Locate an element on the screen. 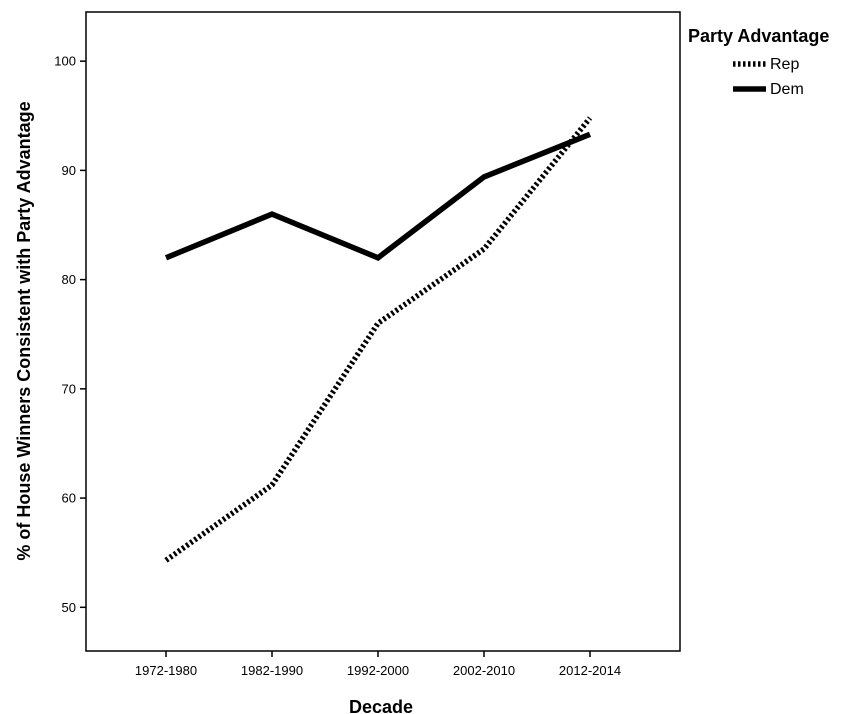 Image resolution: width=857 pixels, height=714 pixels. y-tick-label: 100 is located at coordinates (65, 61).